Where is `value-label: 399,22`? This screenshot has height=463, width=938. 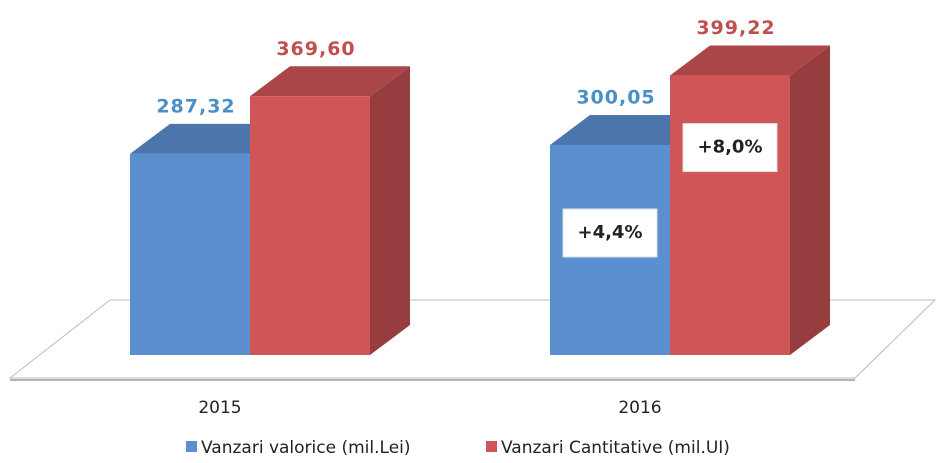 value-label: 399,22 is located at coordinates (735, 28).